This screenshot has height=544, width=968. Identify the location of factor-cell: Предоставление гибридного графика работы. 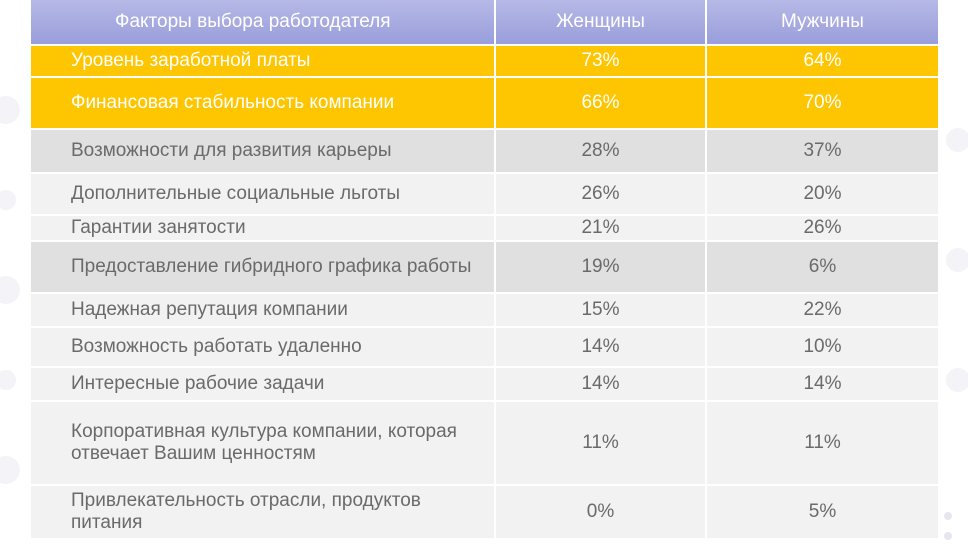
(263, 268).